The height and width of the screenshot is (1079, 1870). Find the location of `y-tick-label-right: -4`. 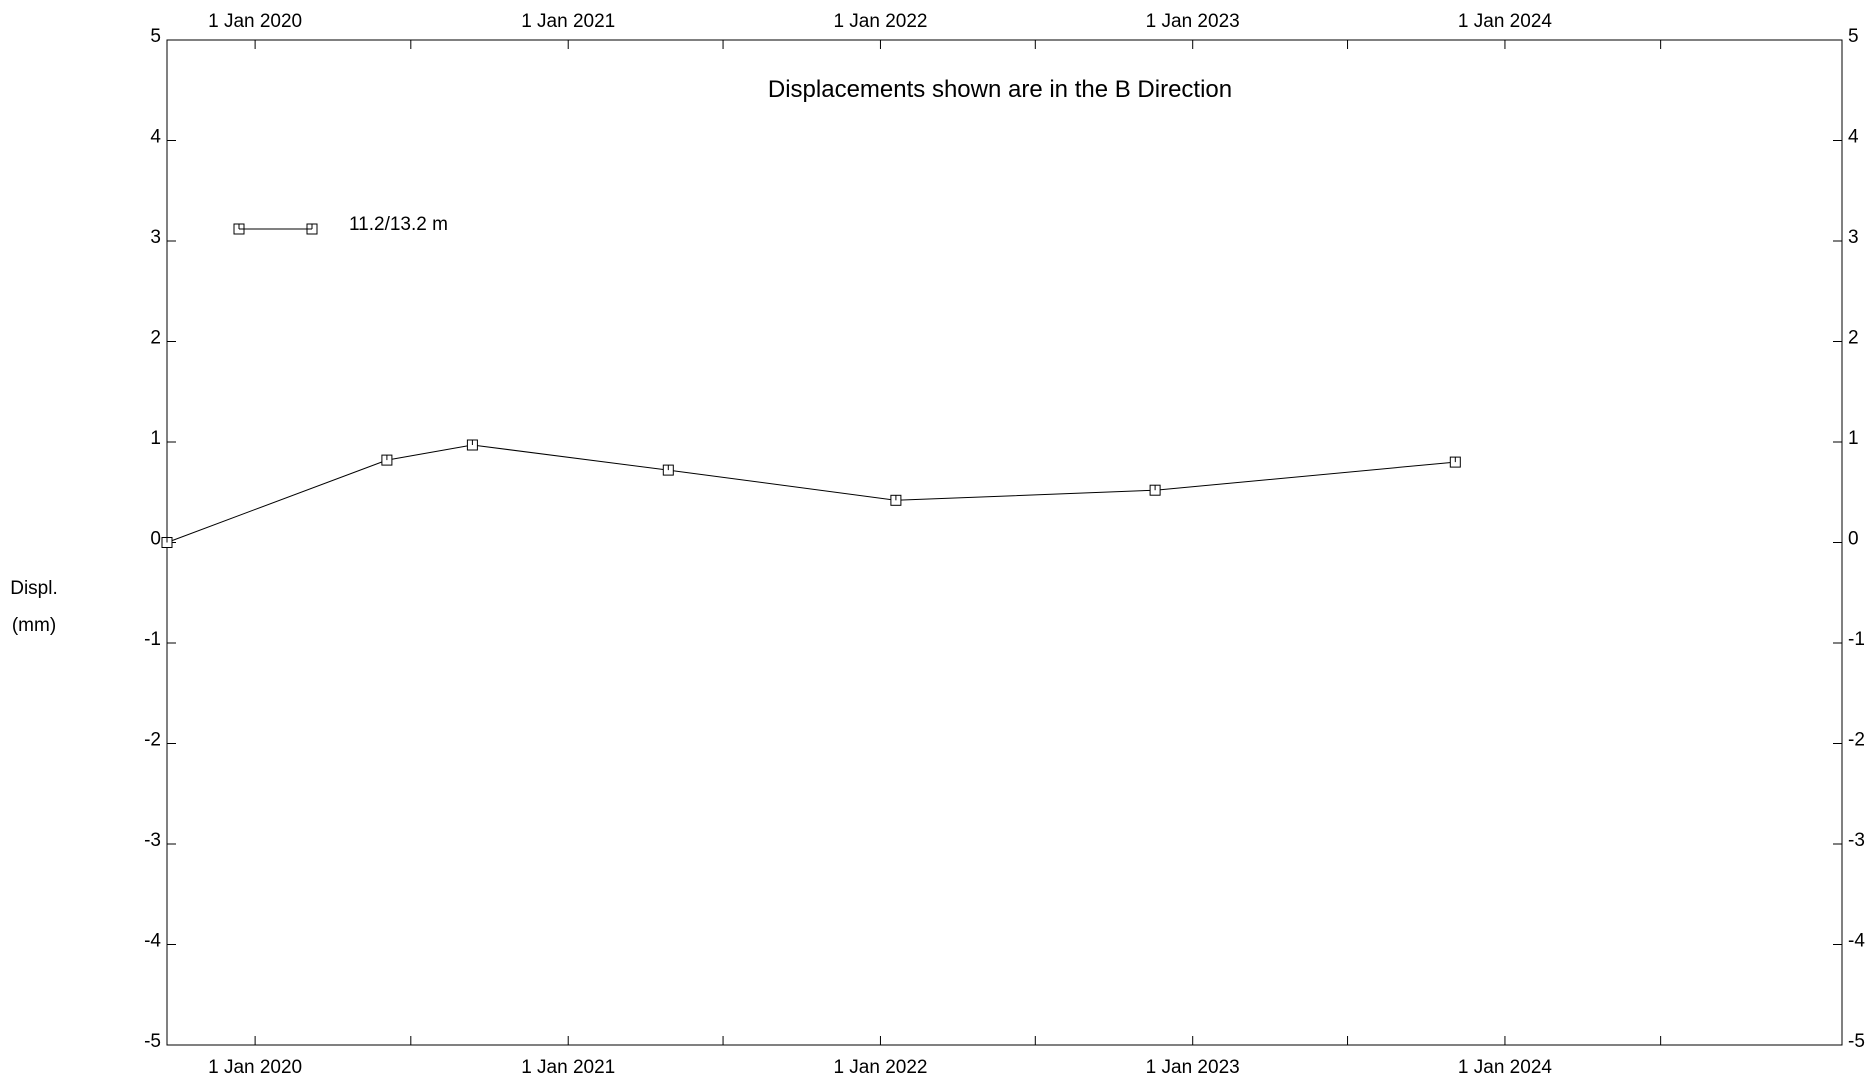

y-tick-label-right: -4 is located at coordinates (1856, 941).